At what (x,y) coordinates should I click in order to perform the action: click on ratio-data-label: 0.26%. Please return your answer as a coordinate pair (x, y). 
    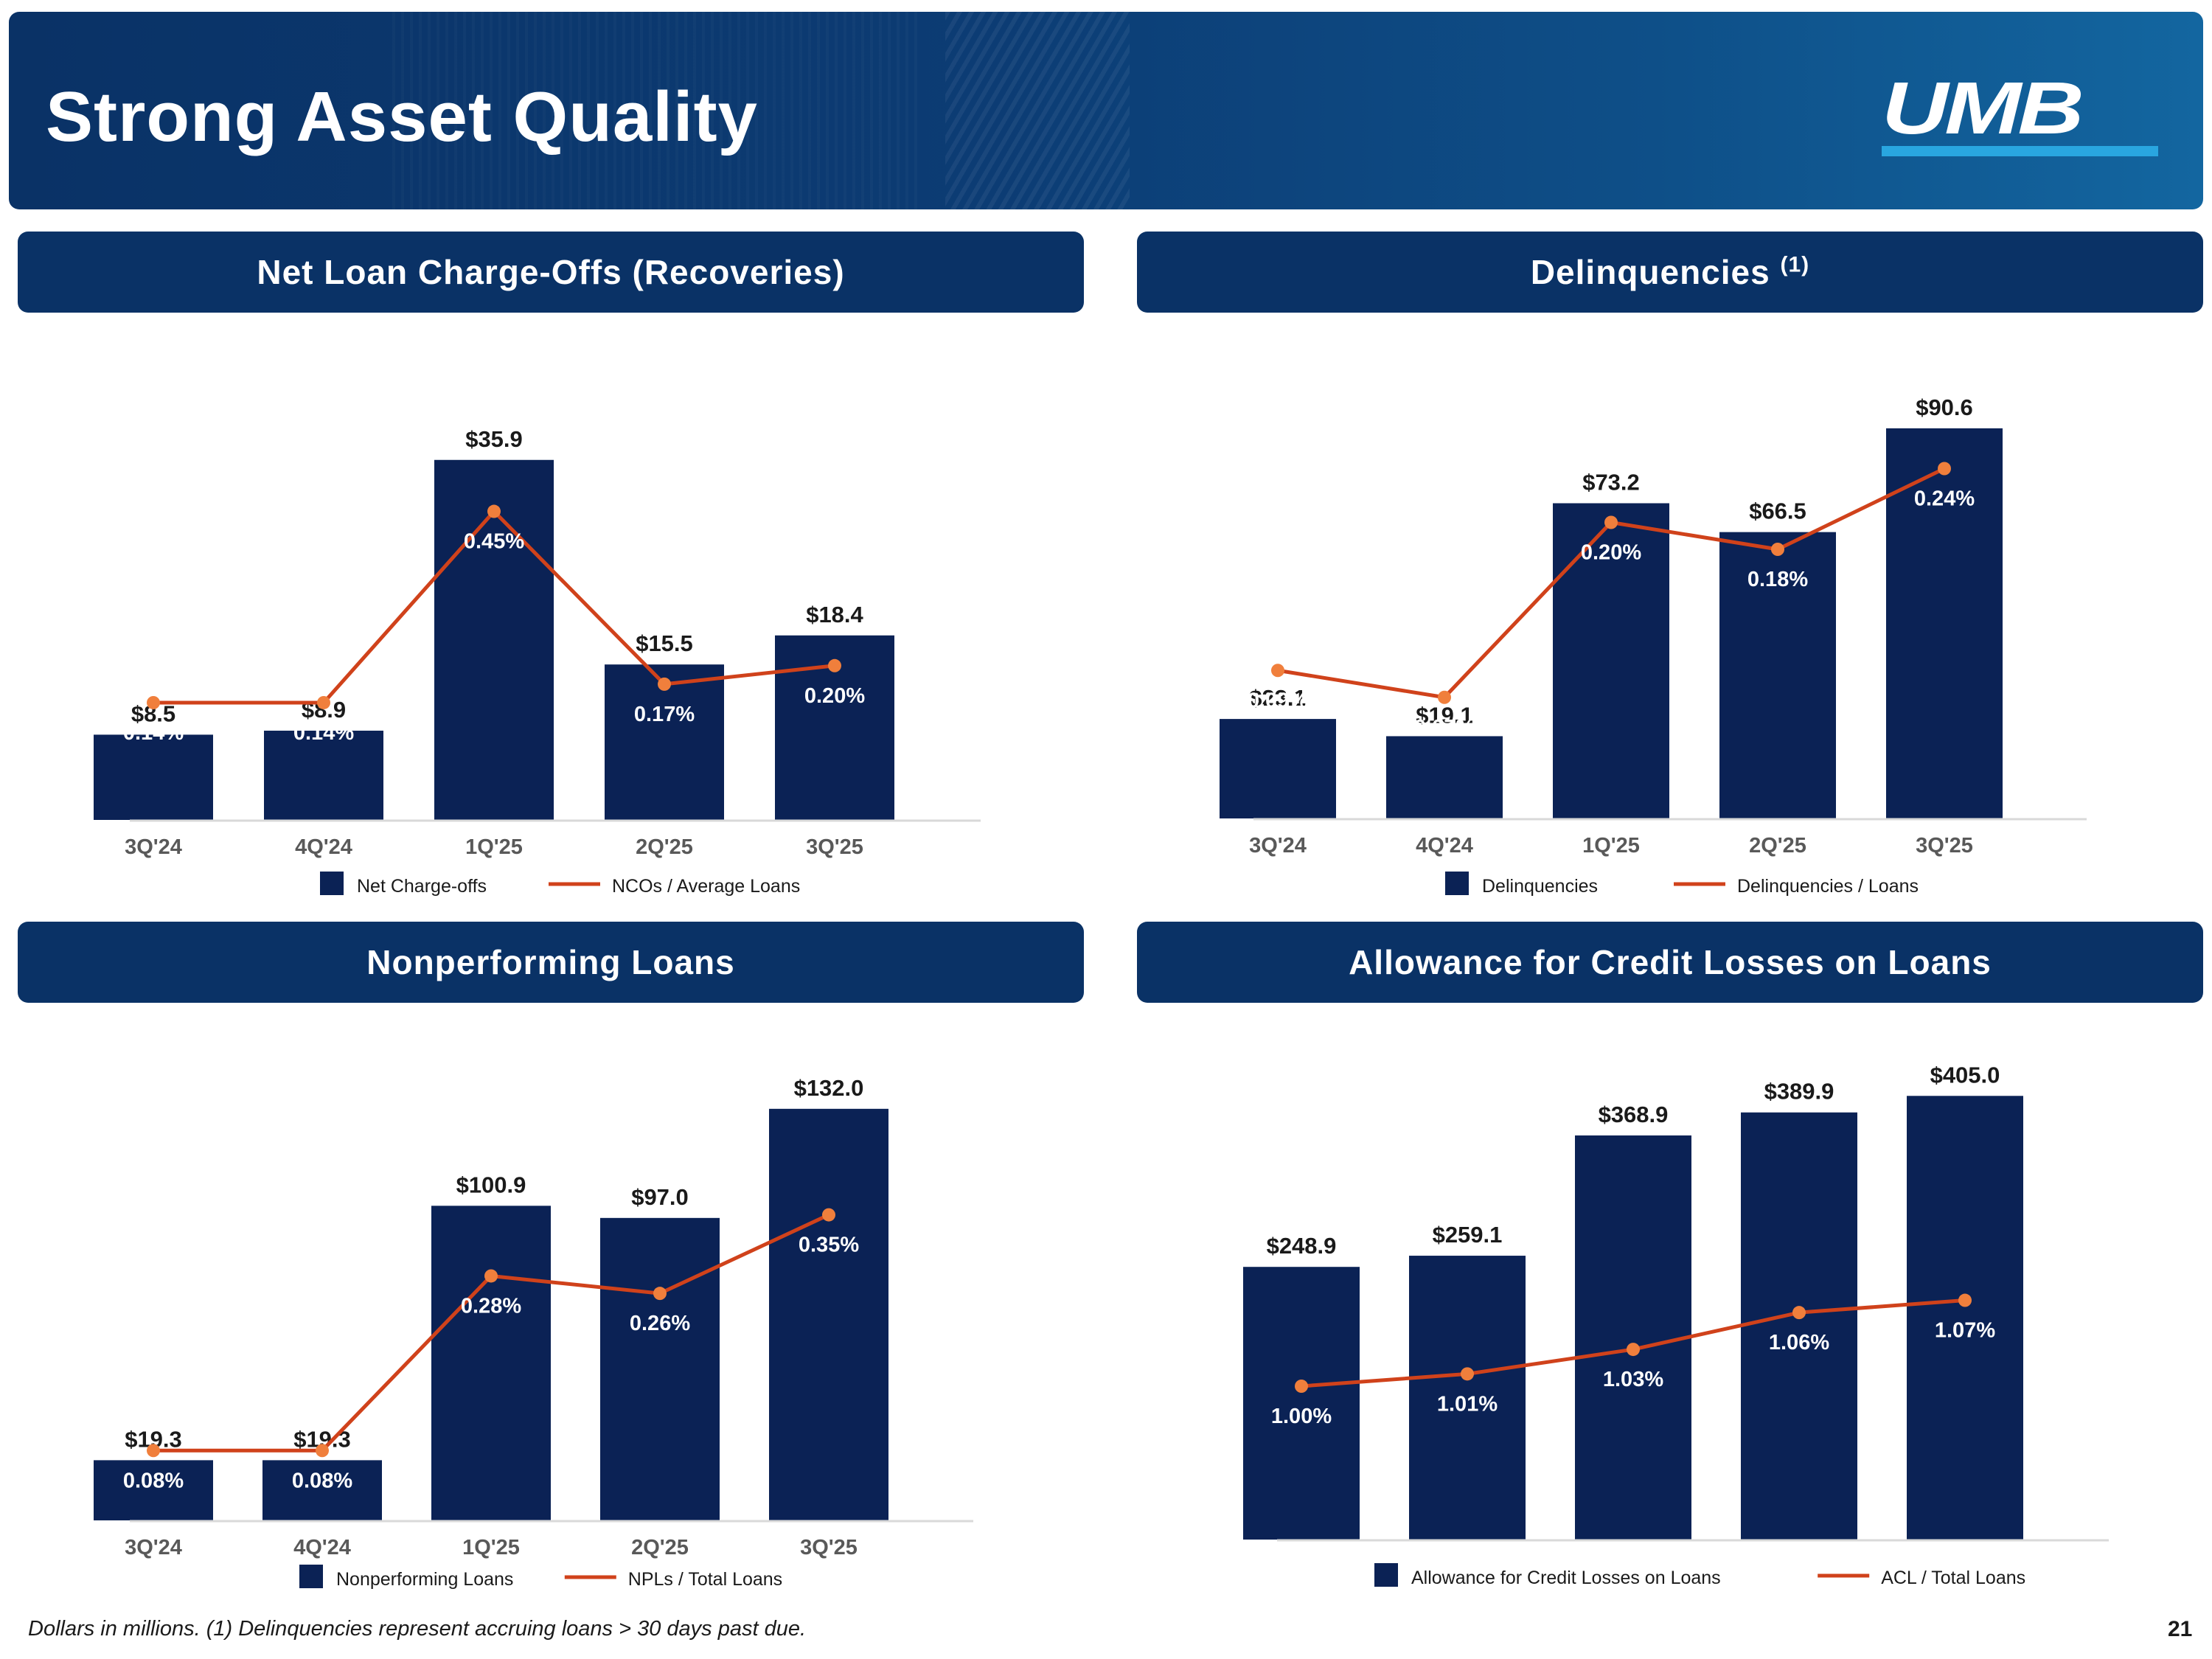
    Looking at the image, I should click on (660, 1323).